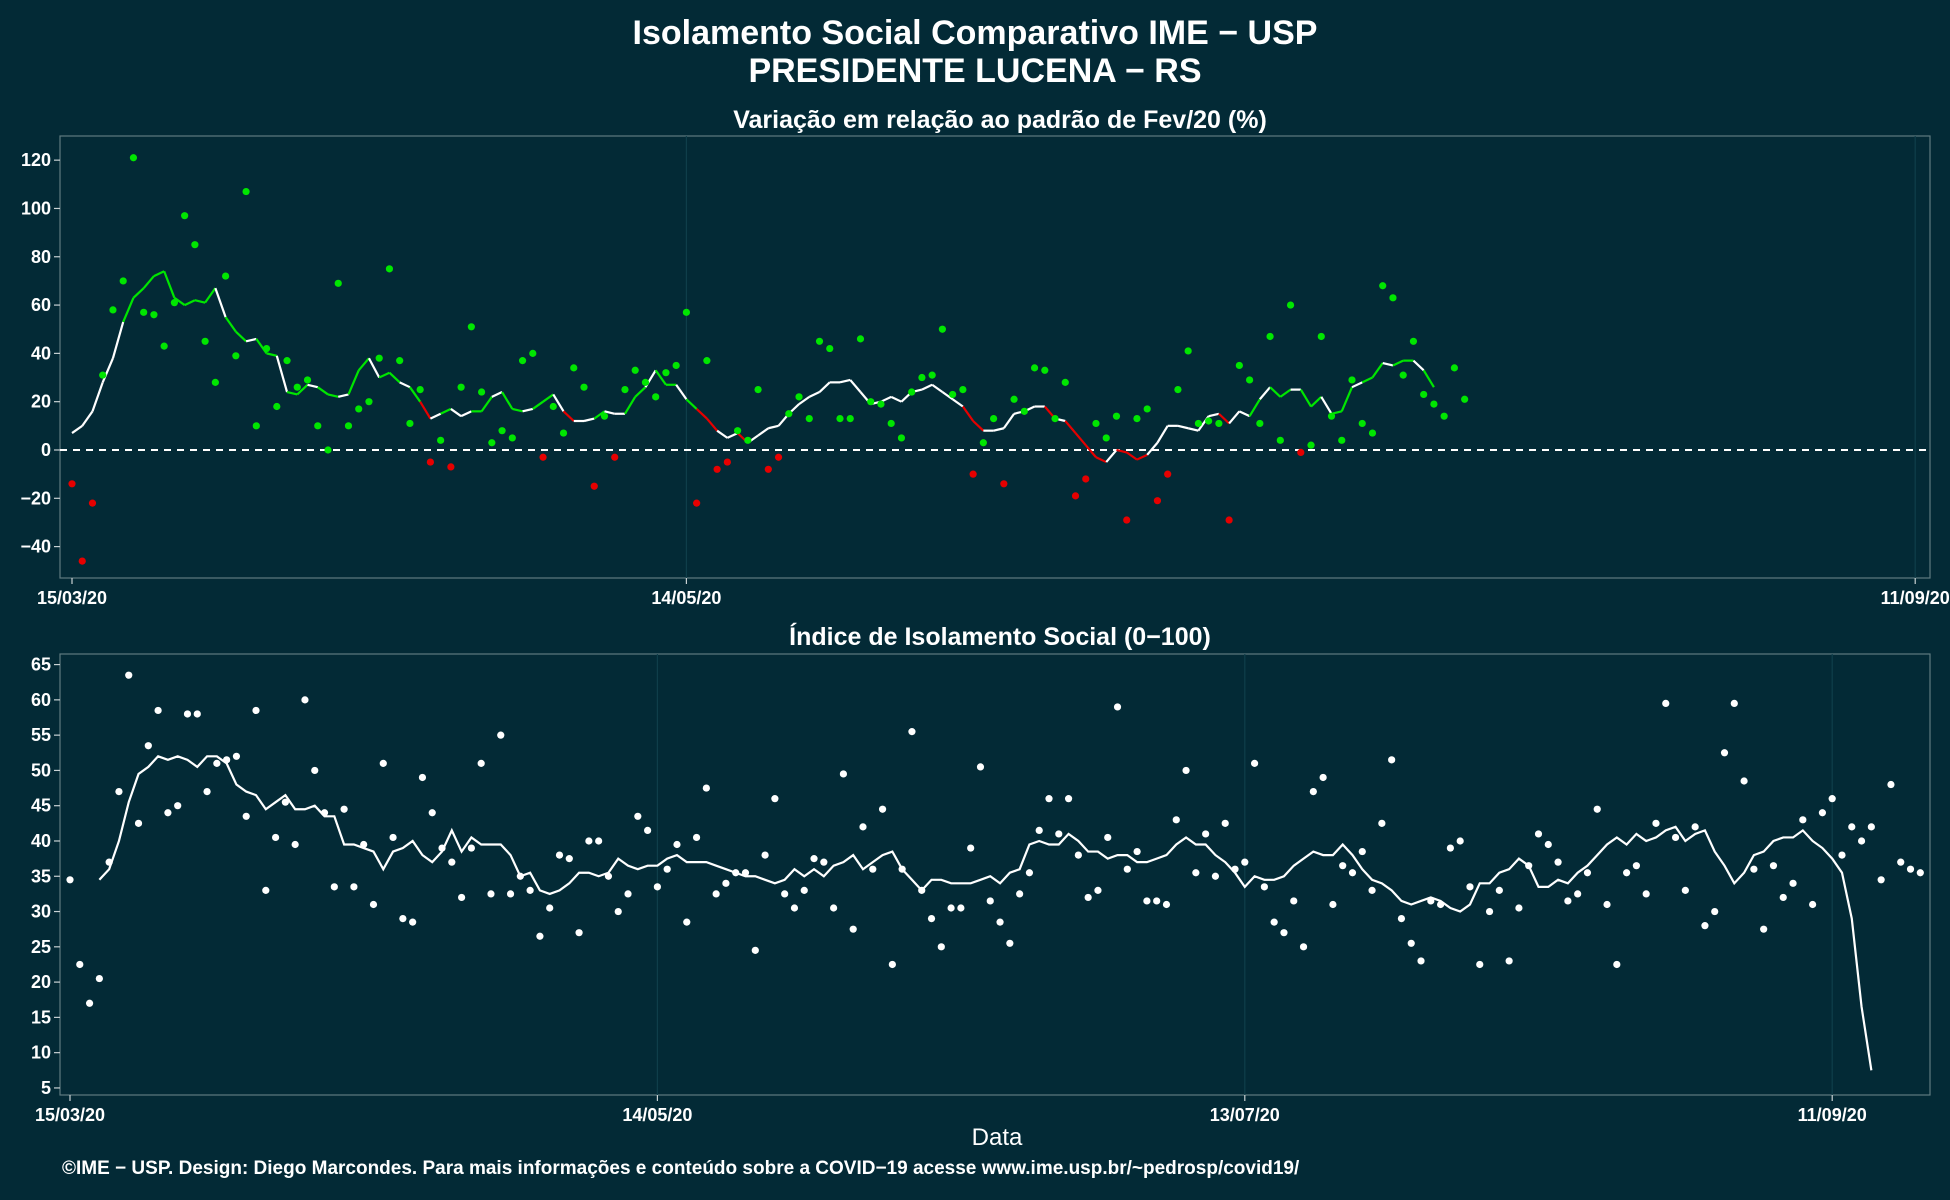 The width and height of the screenshot is (1950, 1200). I want to click on y-tick-label: 5, so click(46, 1088).